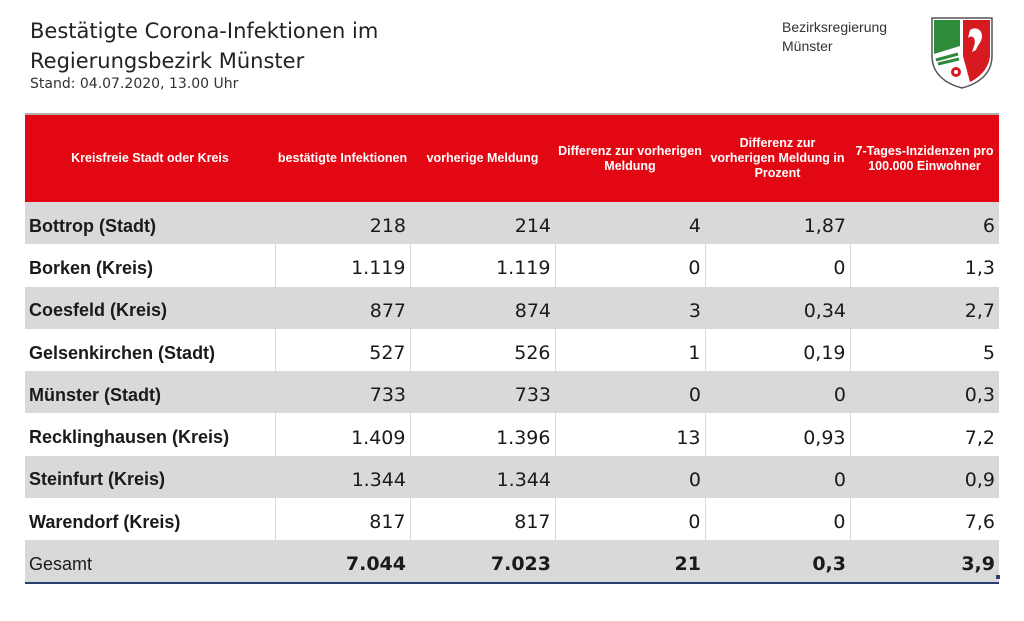 The width and height of the screenshot is (1024, 621). I want to click on table-cell: 3,9, so click(924, 562).